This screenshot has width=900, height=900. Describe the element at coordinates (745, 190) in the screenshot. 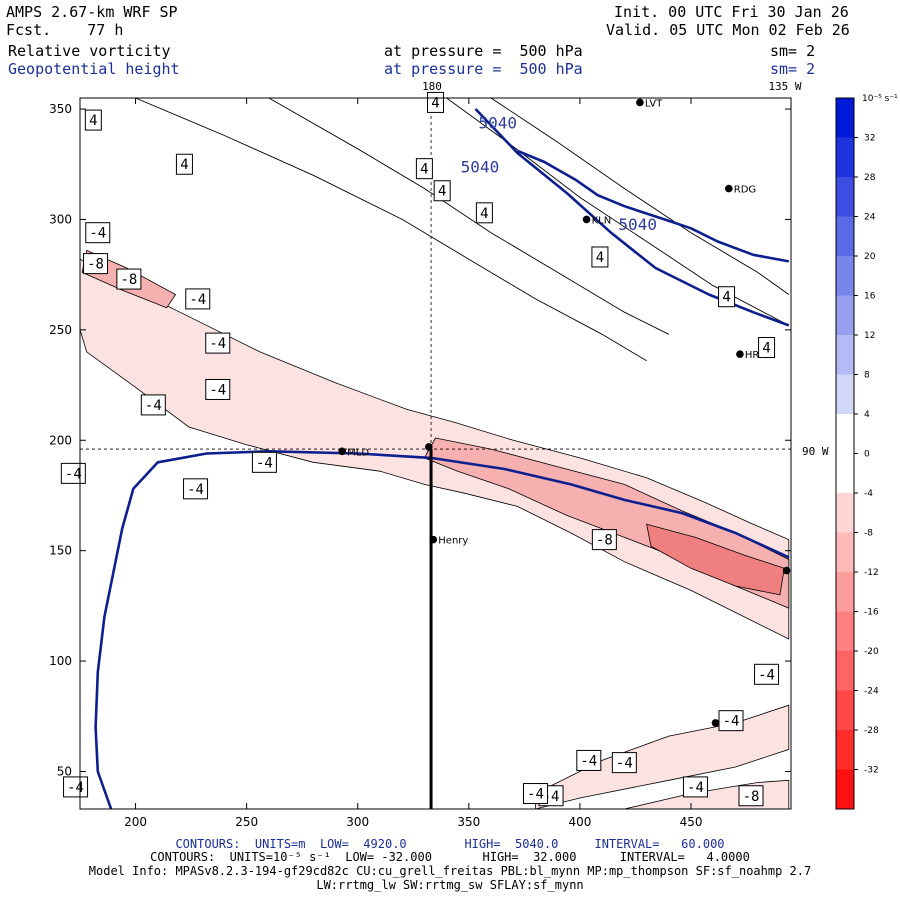

I see `station-label: RDG` at that location.